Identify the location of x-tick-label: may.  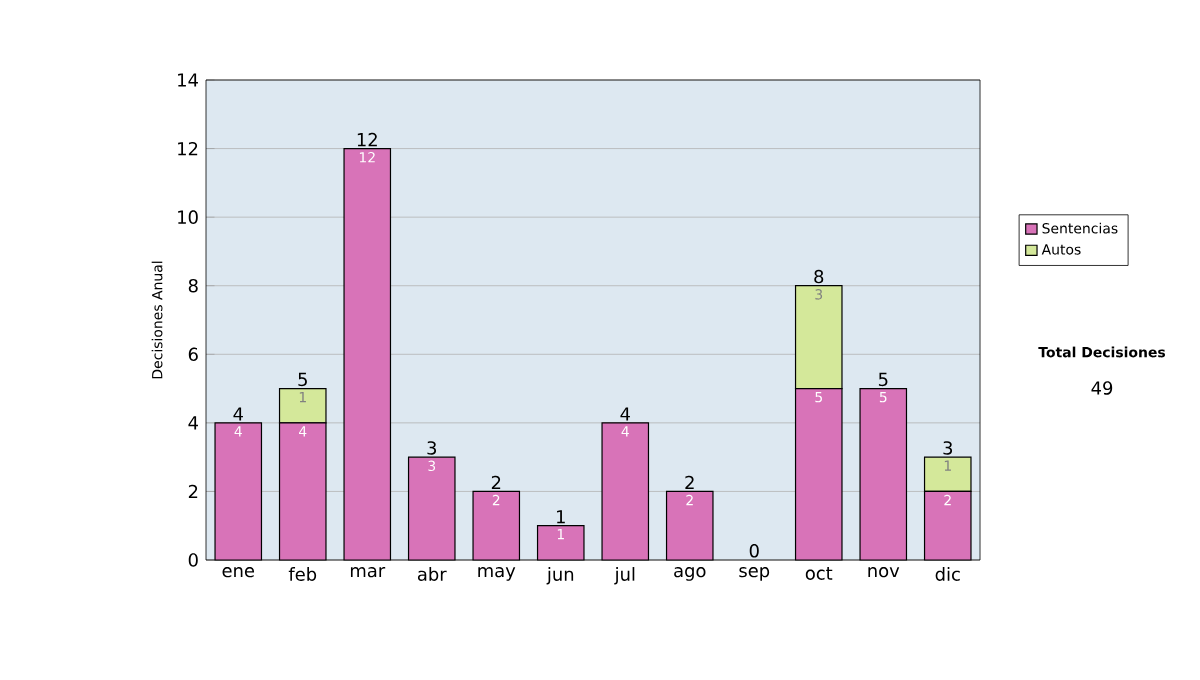
(497, 574).